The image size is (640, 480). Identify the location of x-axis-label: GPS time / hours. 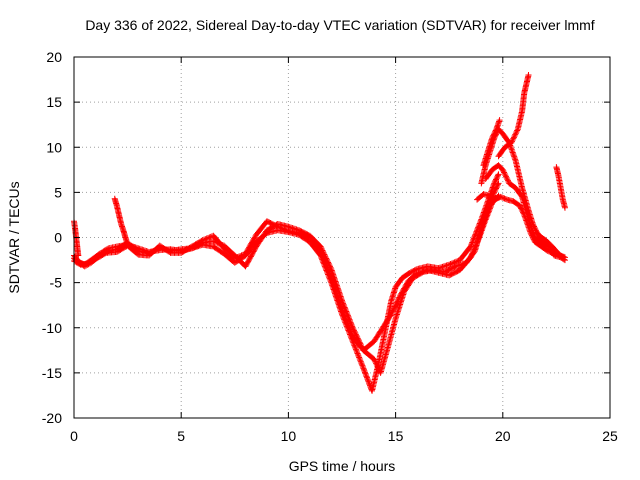
(342, 466).